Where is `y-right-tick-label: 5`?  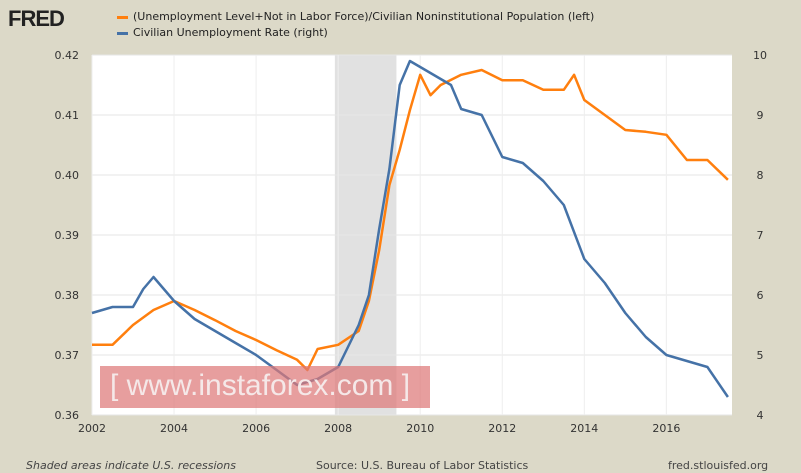
y-right-tick-label: 5 is located at coordinates (760, 355).